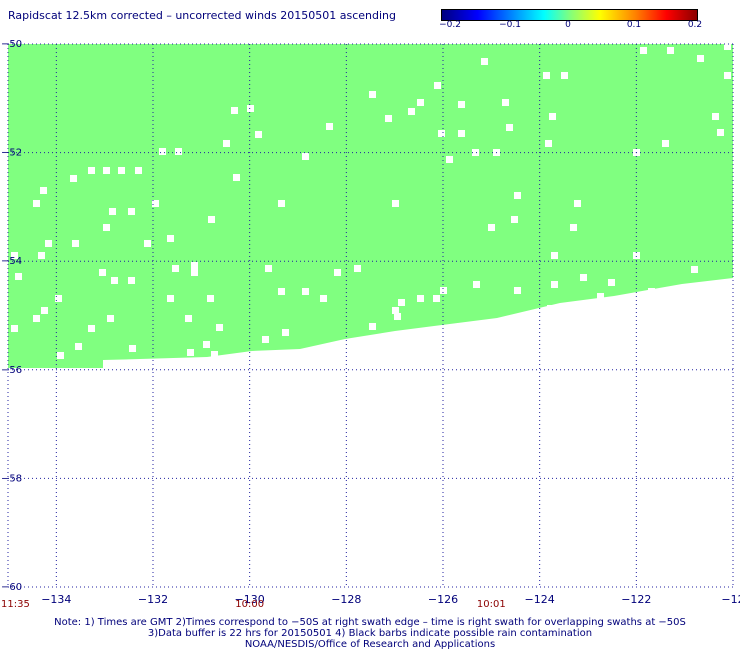  I want to click on lon-label: −130, so click(250, 599).